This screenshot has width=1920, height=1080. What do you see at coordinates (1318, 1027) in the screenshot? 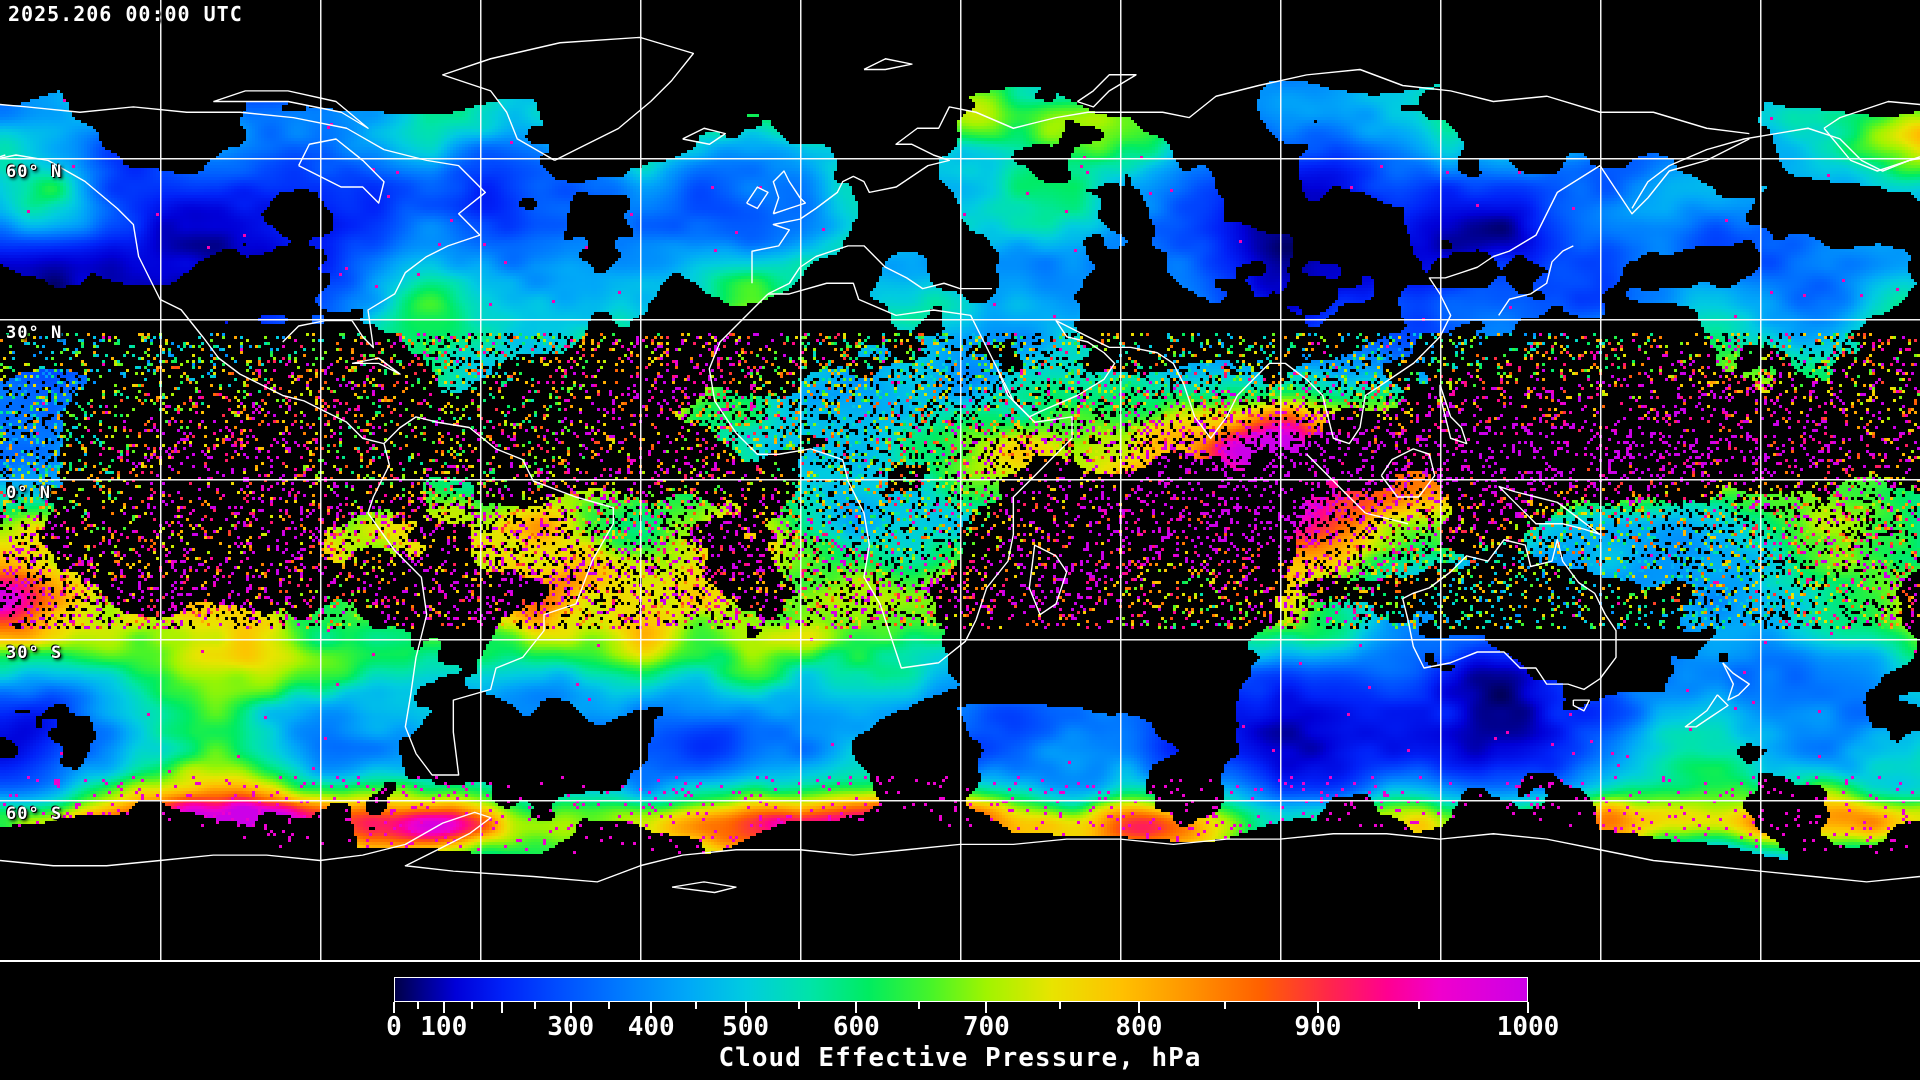
I see `colorbar-tick-label: 900` at bounding box center [1318, 1027].